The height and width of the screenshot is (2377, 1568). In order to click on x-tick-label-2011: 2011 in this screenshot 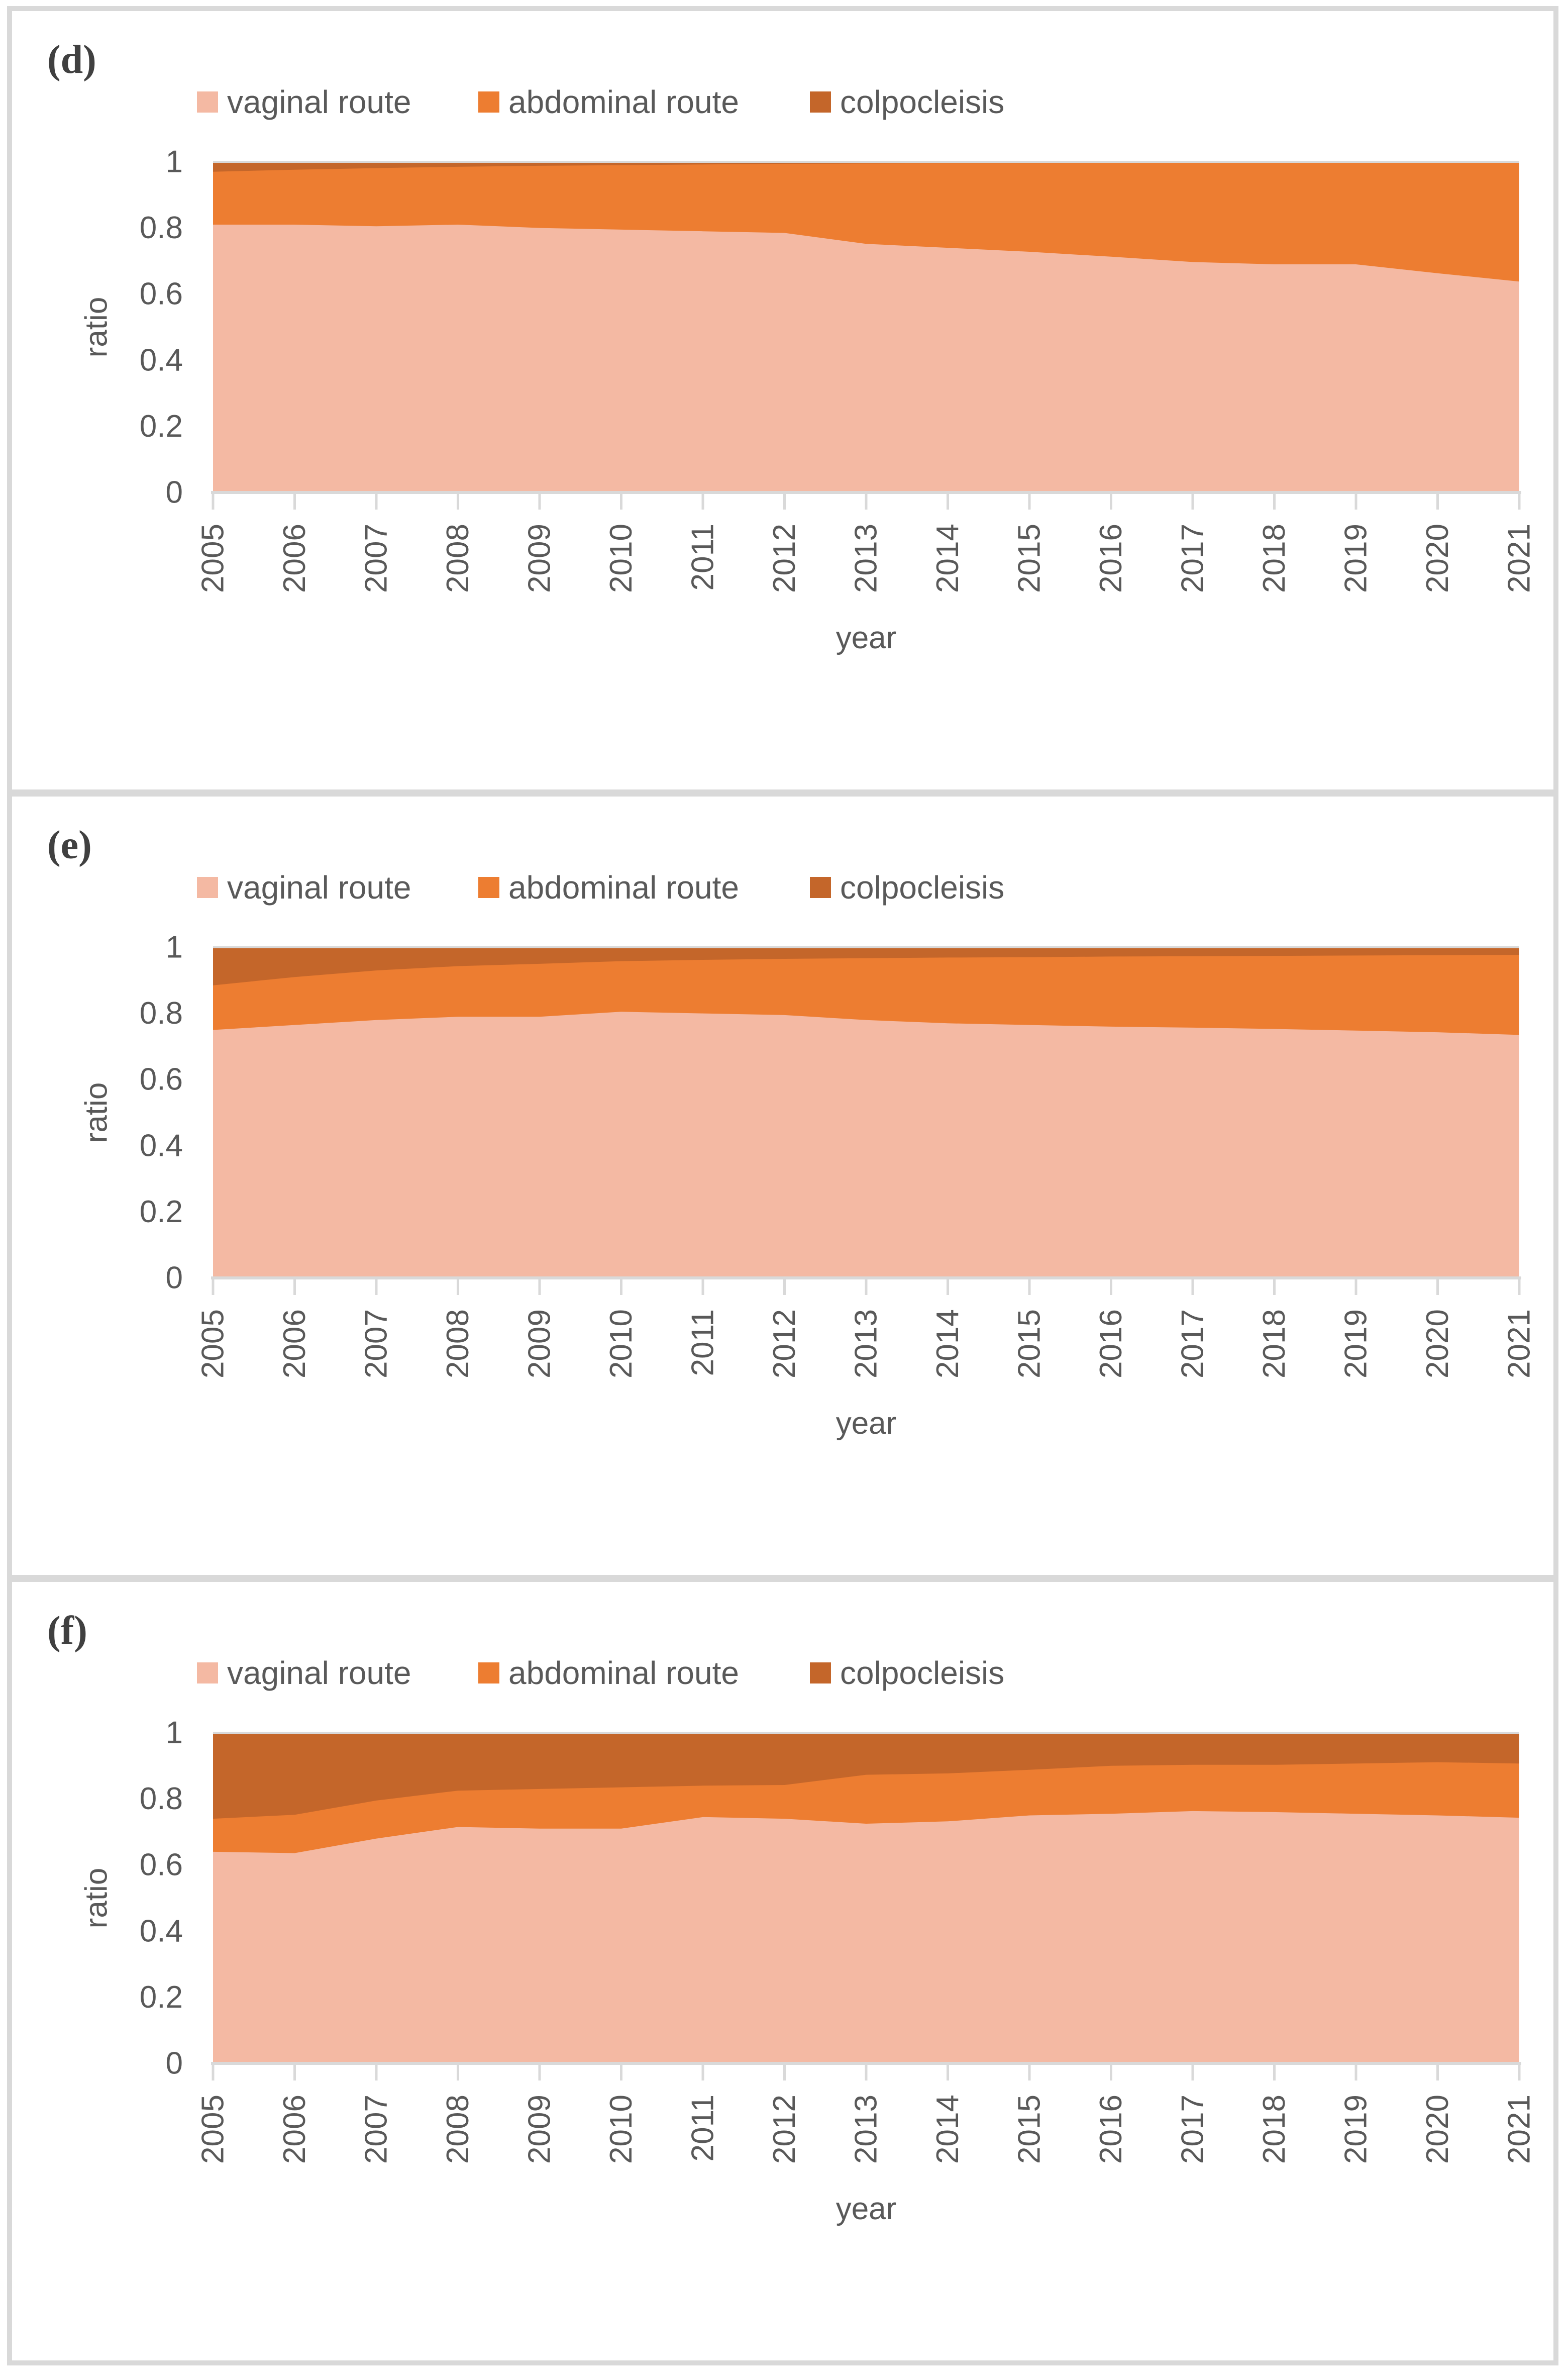, I will do `click(703, 2128)`.